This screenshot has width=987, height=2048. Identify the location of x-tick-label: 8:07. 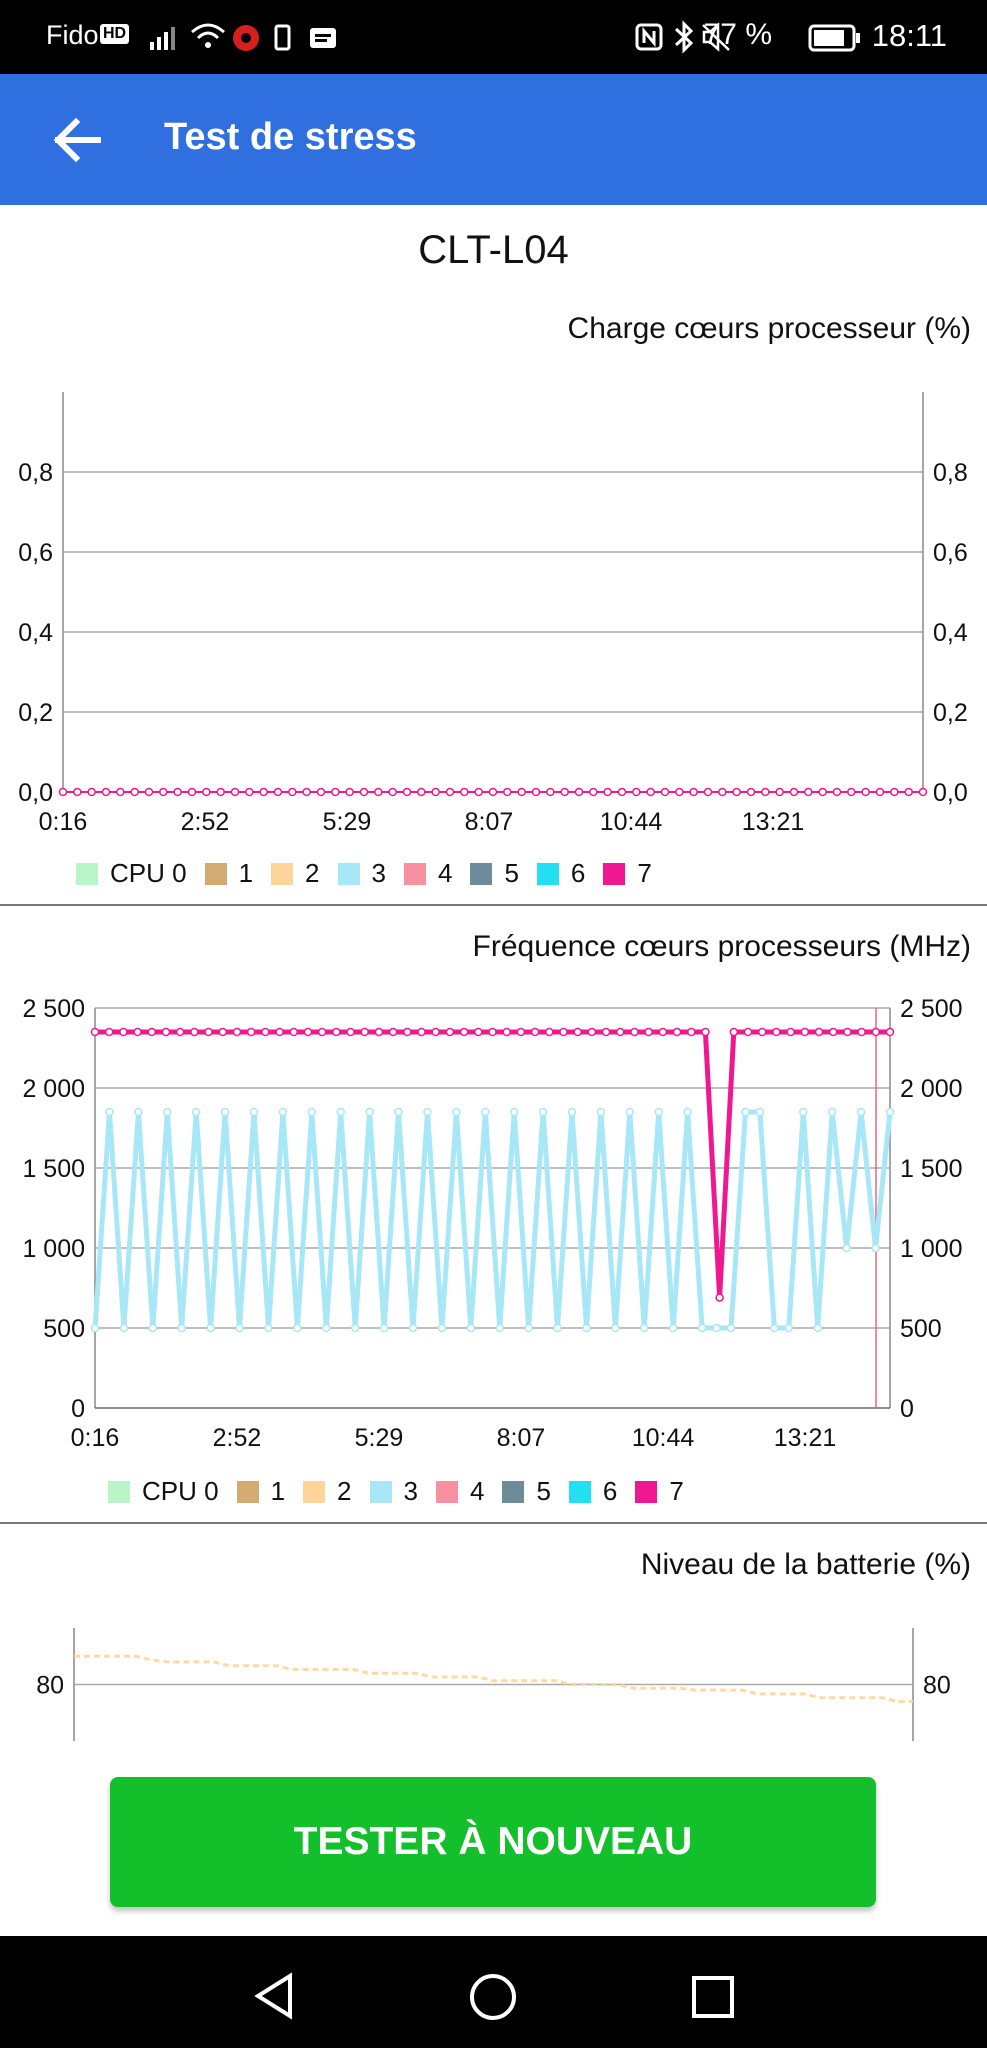
(521, 1438).